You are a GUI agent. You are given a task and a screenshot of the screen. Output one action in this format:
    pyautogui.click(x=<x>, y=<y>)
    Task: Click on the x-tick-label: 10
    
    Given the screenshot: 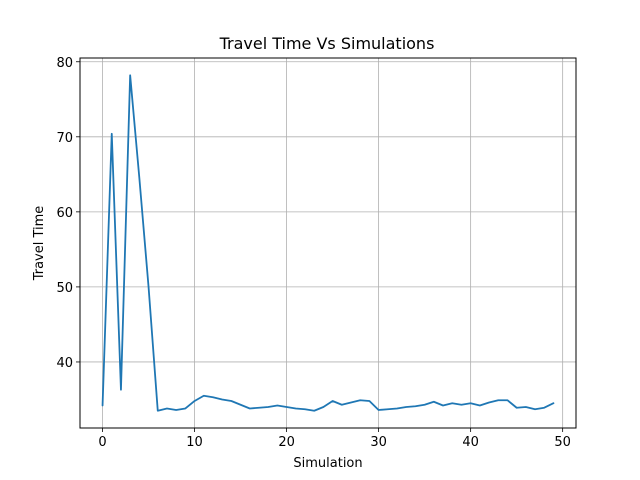 What is the action you would take?
    pyautogui.click(x=194, y=442)
    